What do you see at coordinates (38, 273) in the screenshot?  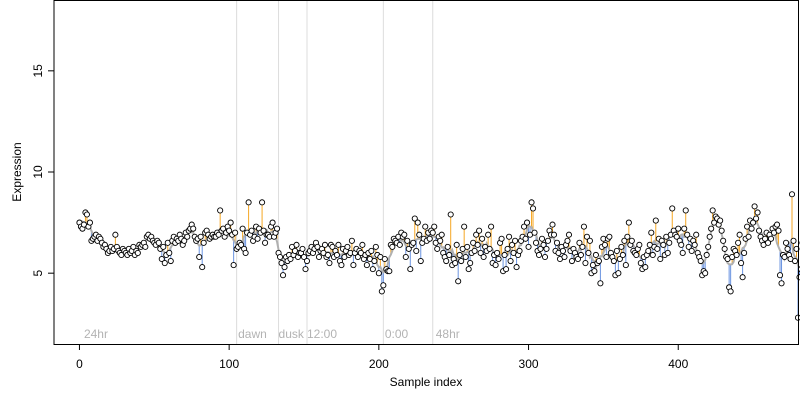 I see `y-tick-label-0: 5` at bounding box center [38, 273].